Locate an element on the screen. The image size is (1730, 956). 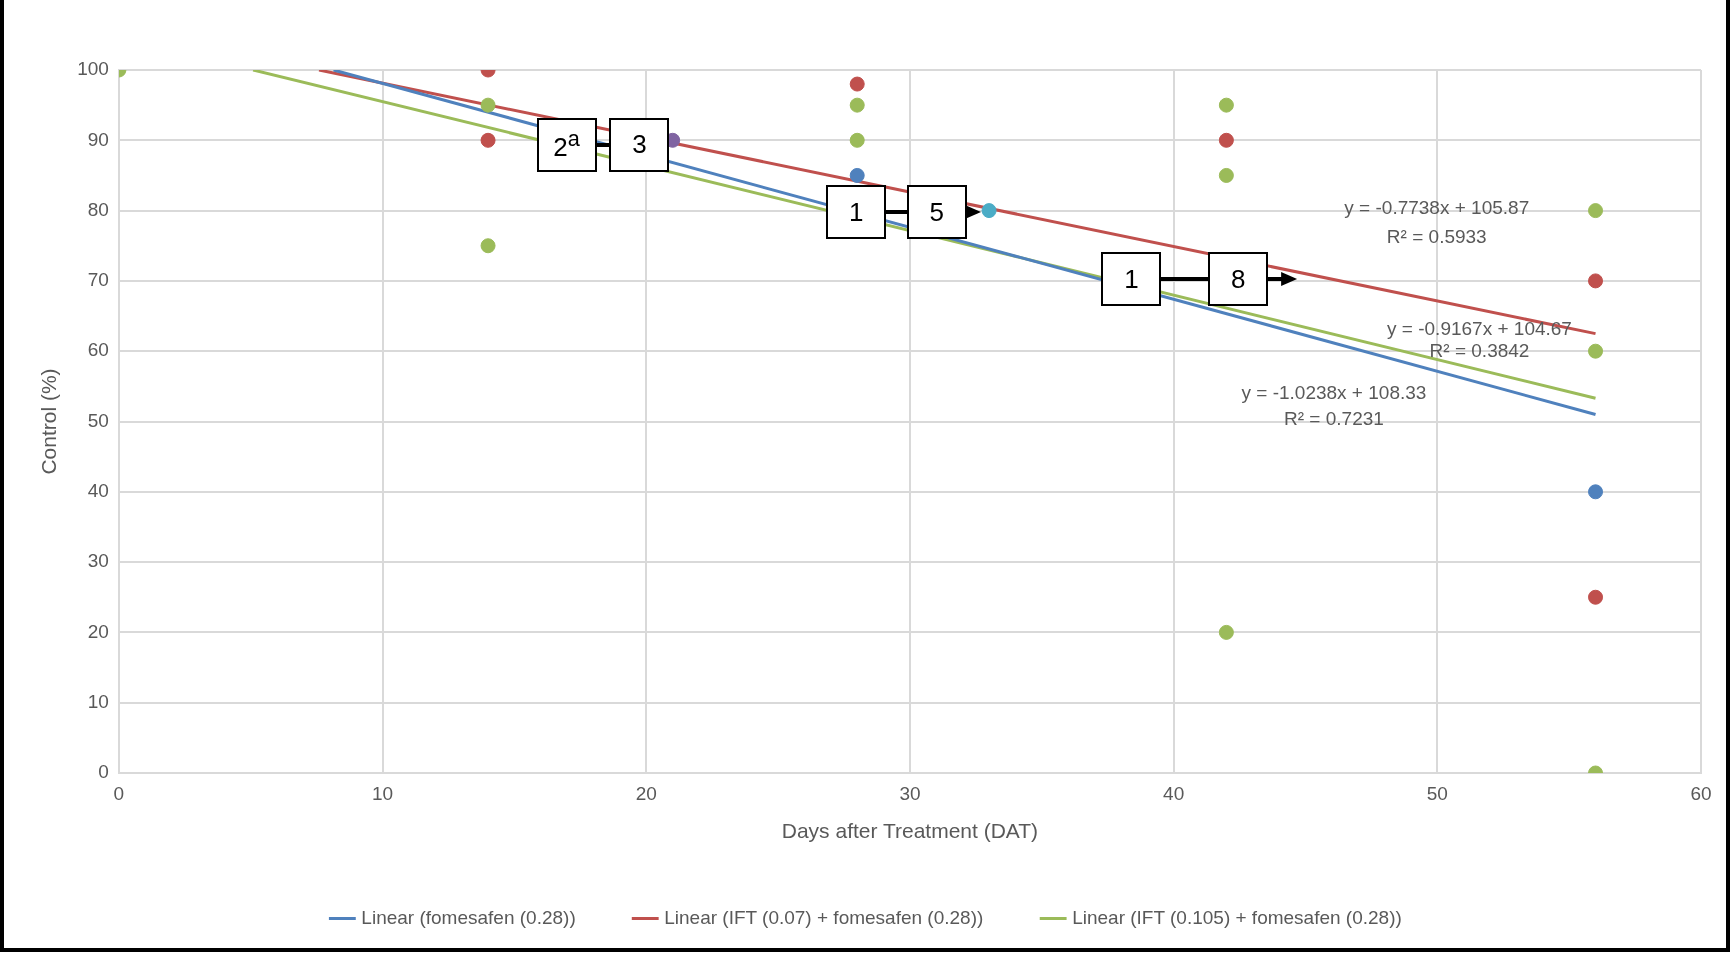
annotation: 3 is located at coordinates (639, 145).